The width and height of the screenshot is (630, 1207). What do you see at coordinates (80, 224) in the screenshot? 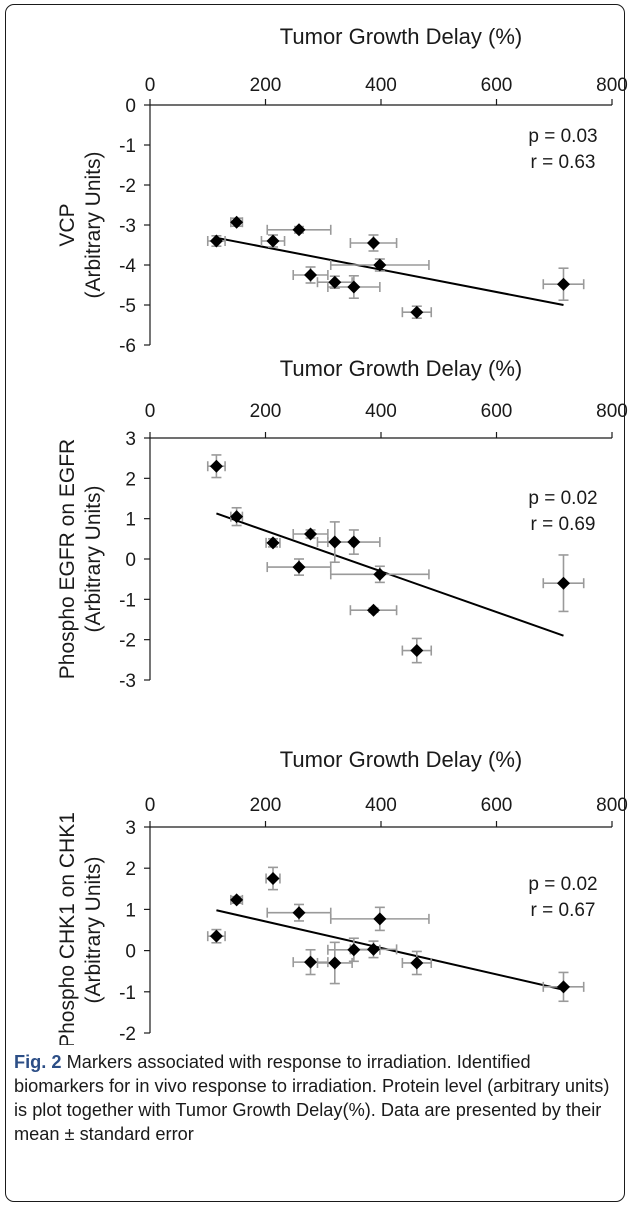
I see `y-axis-title: VCP (Arbitrary Units)` at bounding box center [80, 224].